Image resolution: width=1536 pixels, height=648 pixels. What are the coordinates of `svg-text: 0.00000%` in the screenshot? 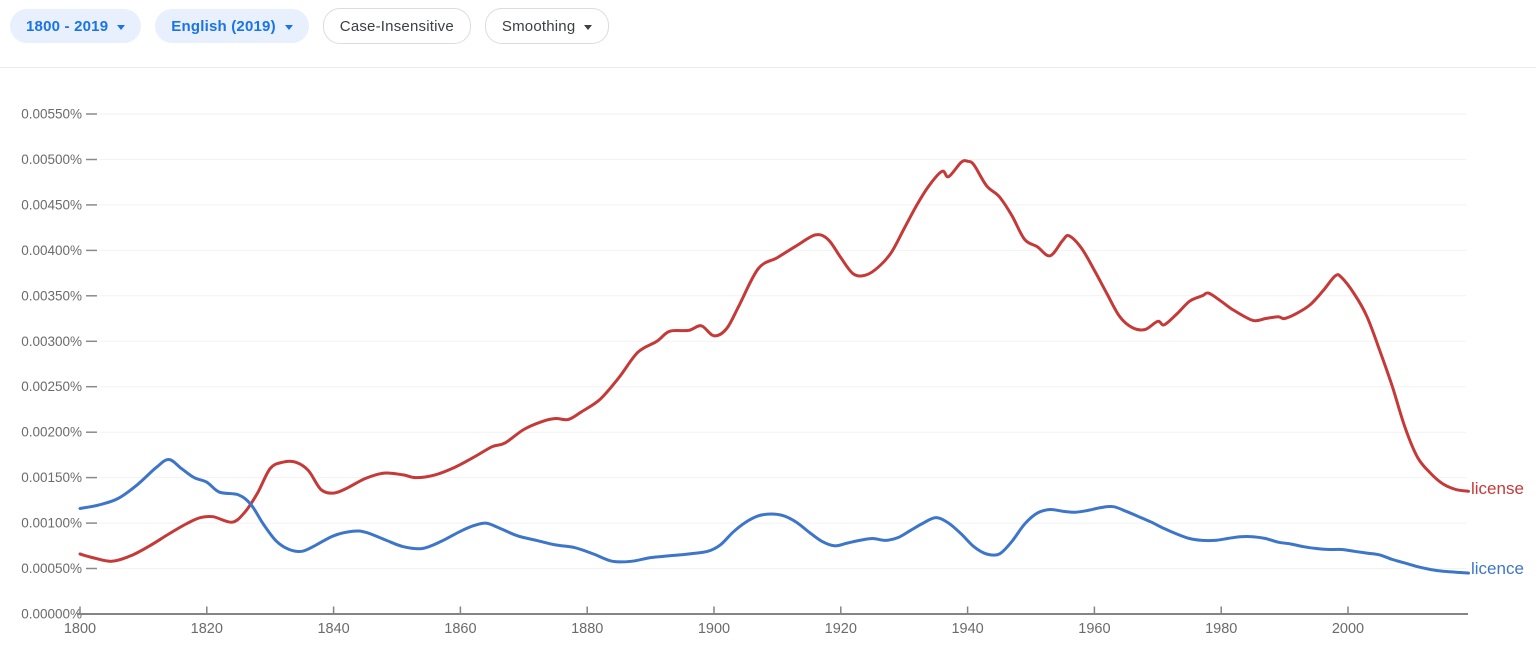 It's located at (51, 614).